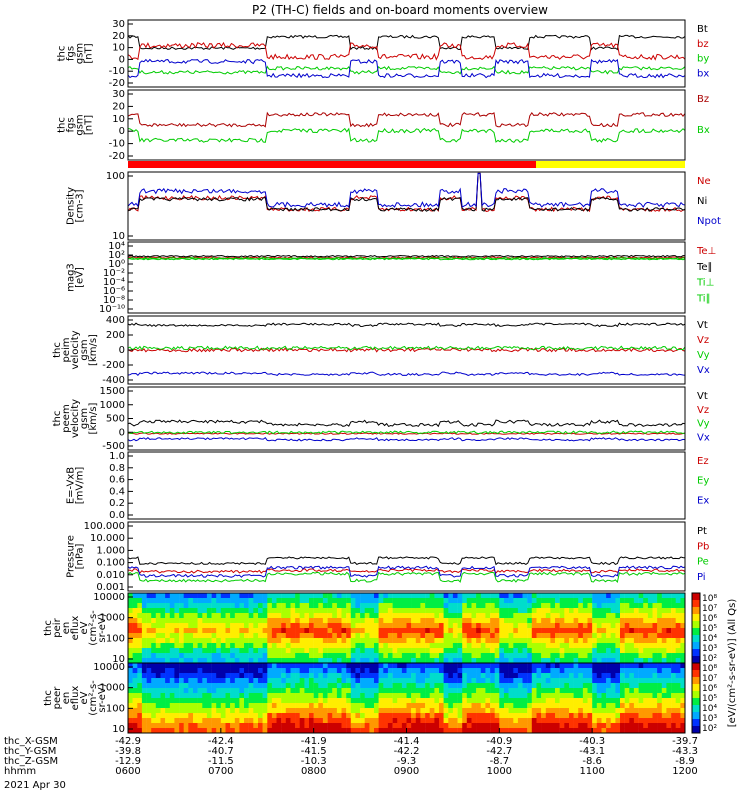 The height and width of the screenshot is (800, 750). What do you see at coordinates (31, 741) in the screenshot?
I see `axis-row-label: thc_X-GSM` at bounding box center [31, 741].